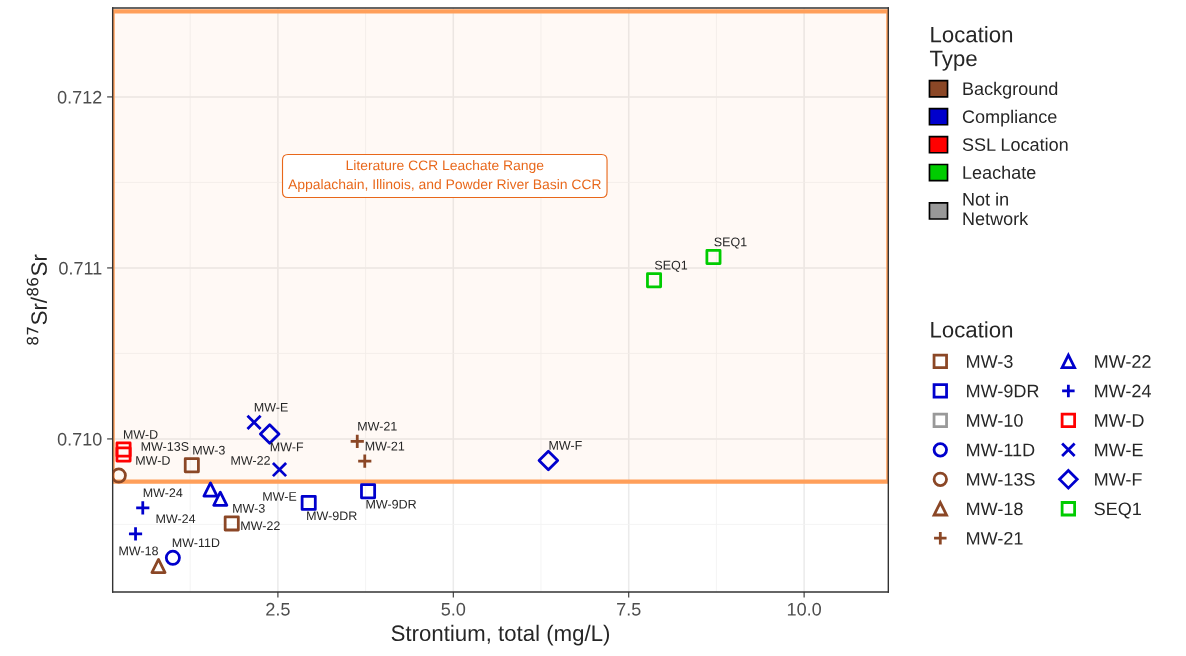  What do you see at coordinates (500, 635) in the screenshot?
I see `x-axis-title: Strontium, total (mg/L)` at bounding box center [500, 635].